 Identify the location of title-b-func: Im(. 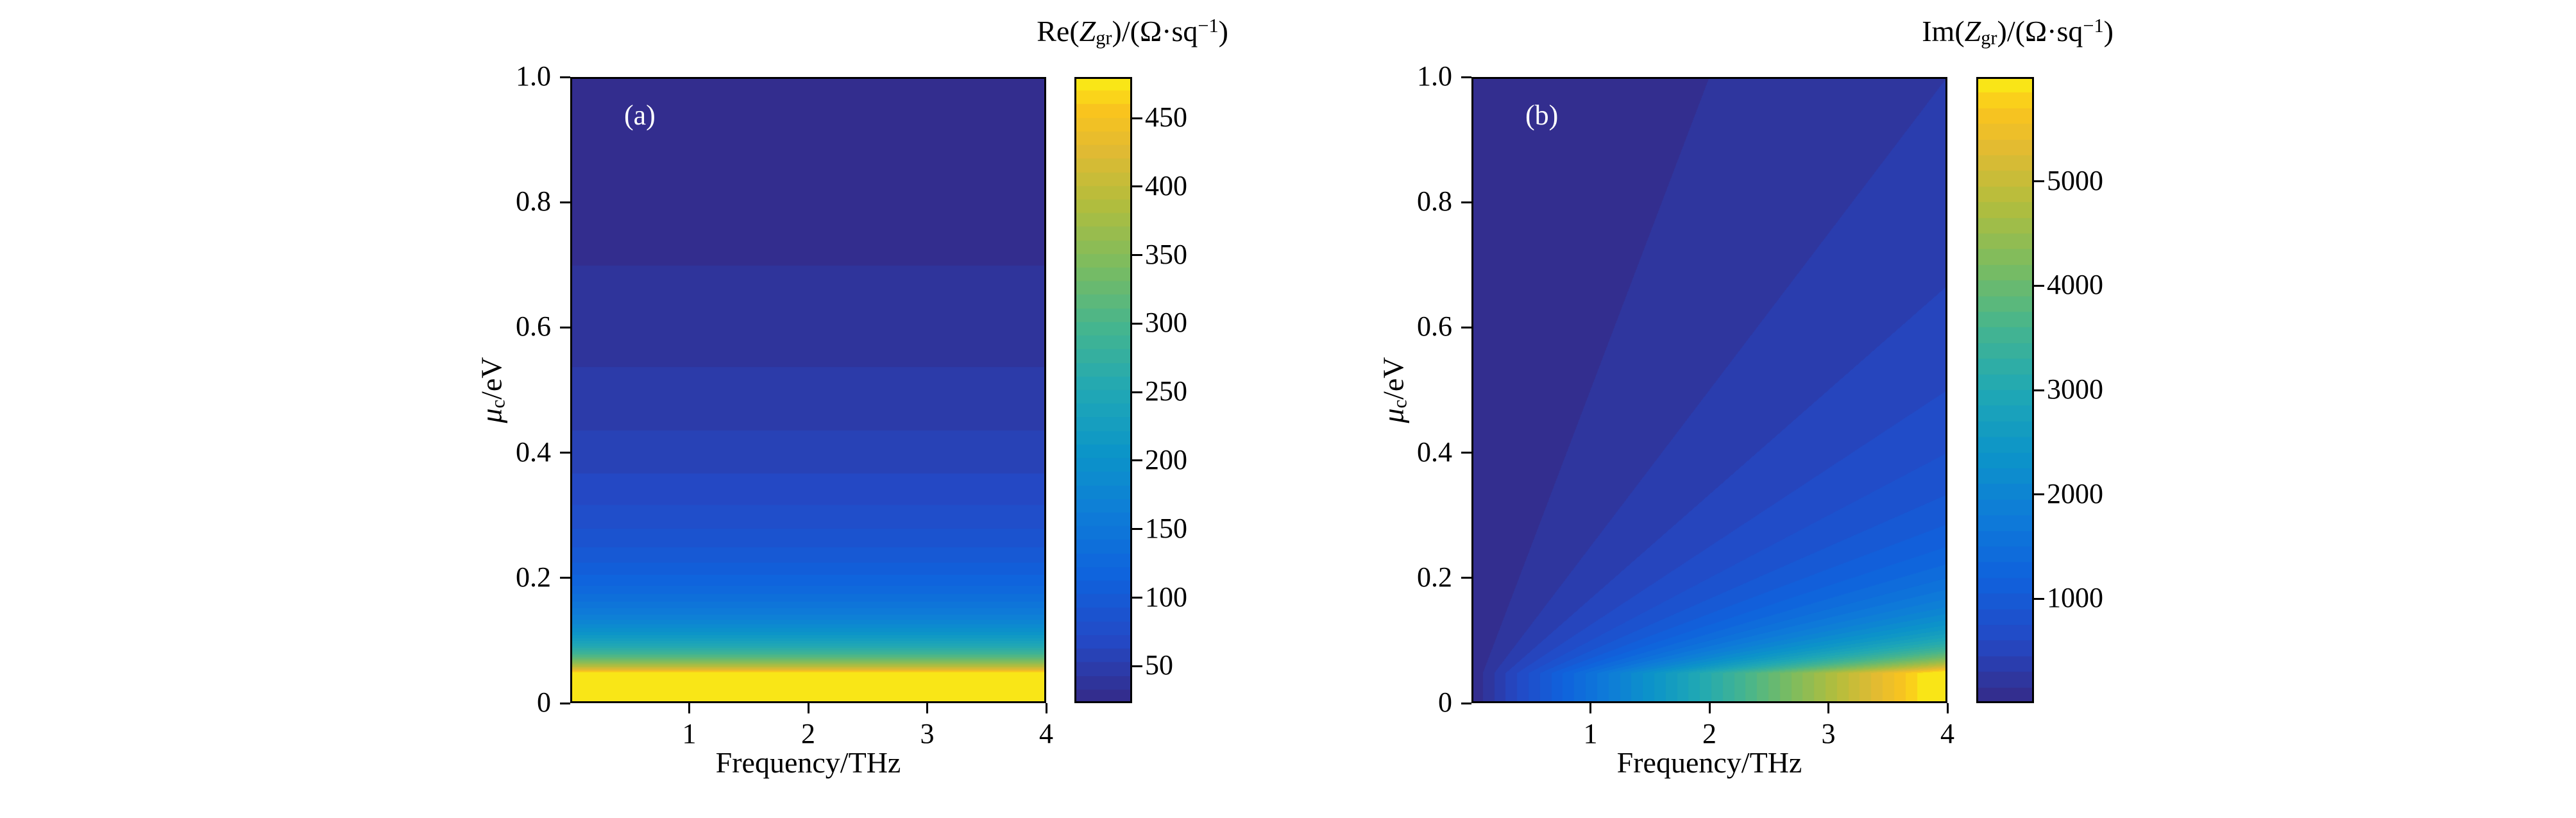
(1943, 31).